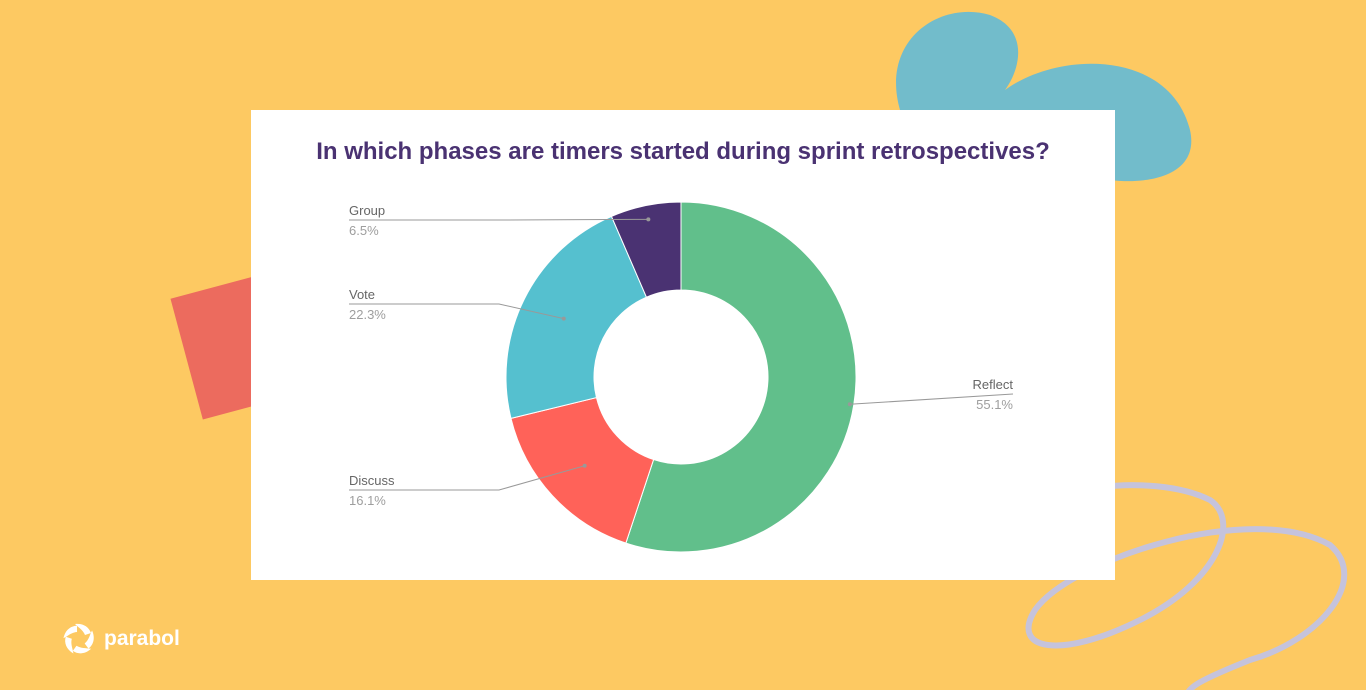 Image resolution: width=1366 pixels, height=690 pixels. What do you see at coordinates (1044, 96) in the screenshot?
I see `blue-blob-decoration` at bounding box center [1044, 96].